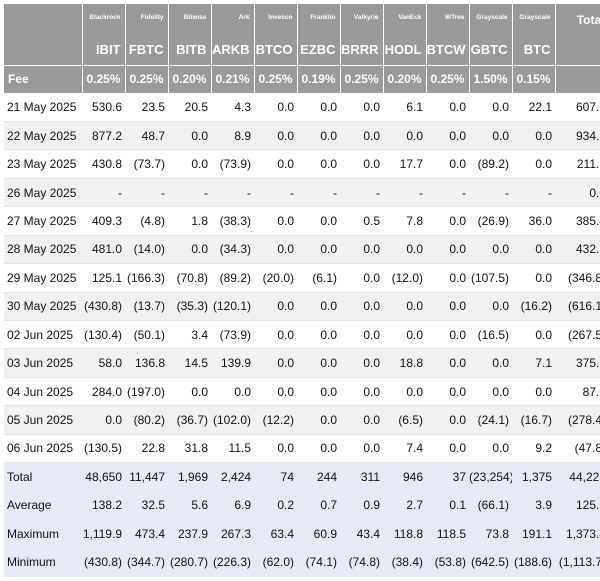 This screenshot has width=600, height=581. I want to click on flow-cell: 530.6, so click(103, 107).